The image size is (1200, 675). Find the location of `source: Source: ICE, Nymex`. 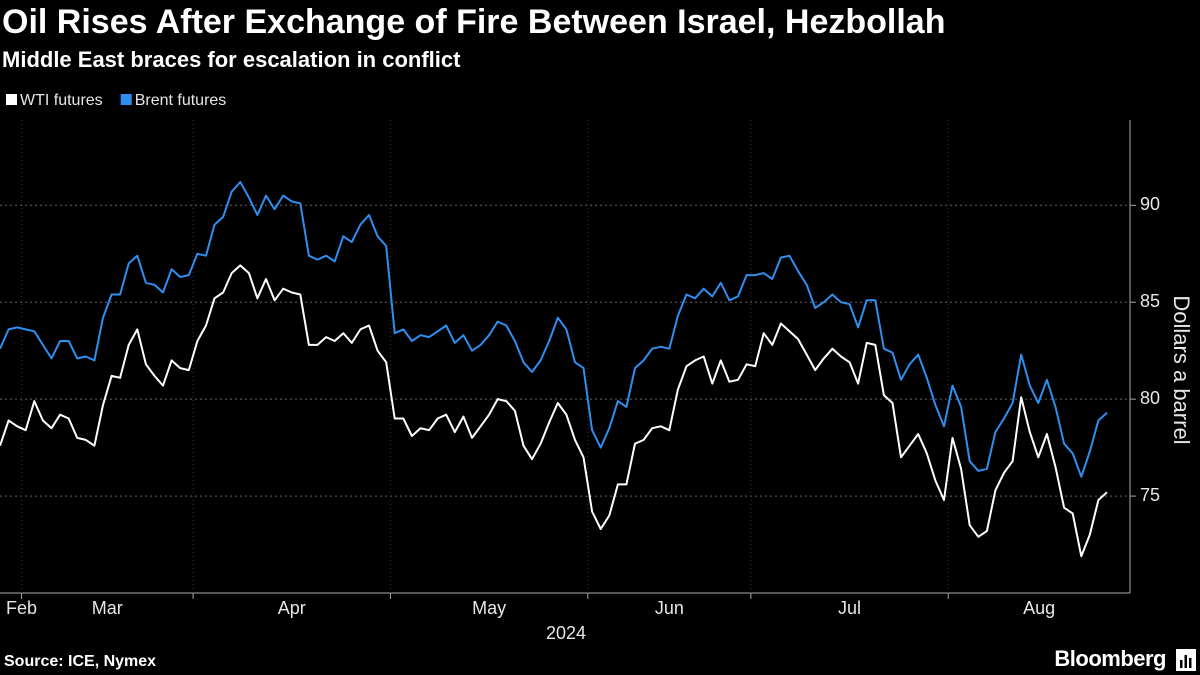

source: Source: ICE, Nymex is located at coordinates (80, 661).